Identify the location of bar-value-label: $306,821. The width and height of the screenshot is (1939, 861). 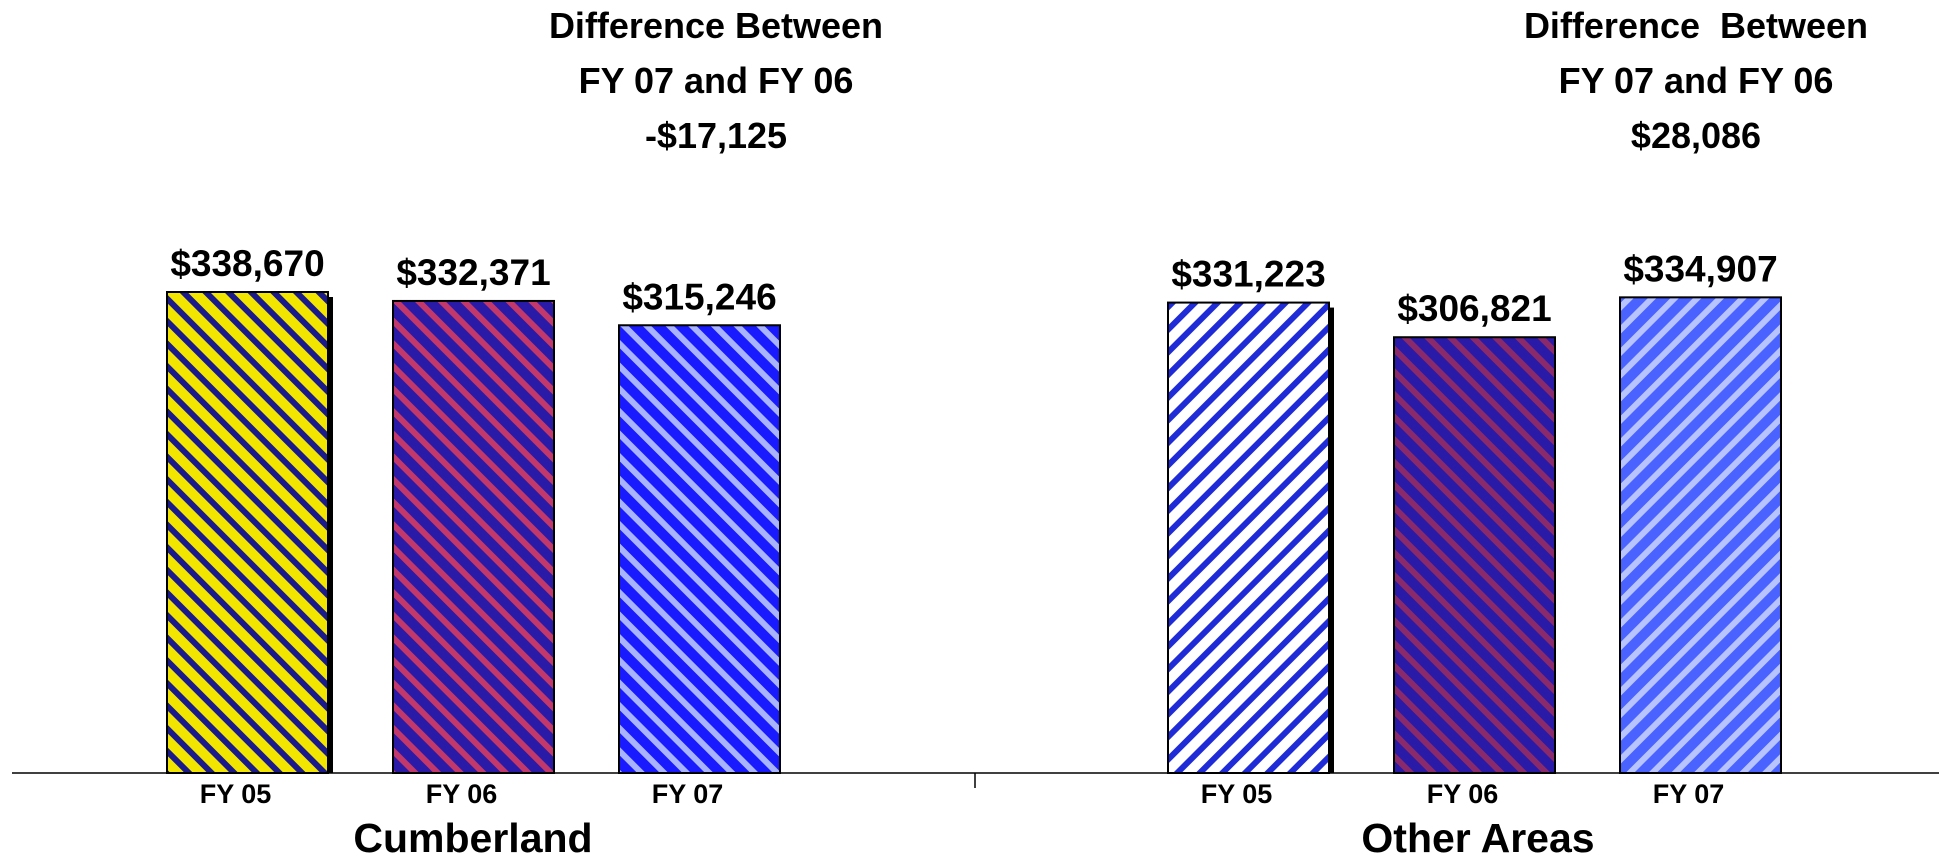
(1474, 308).